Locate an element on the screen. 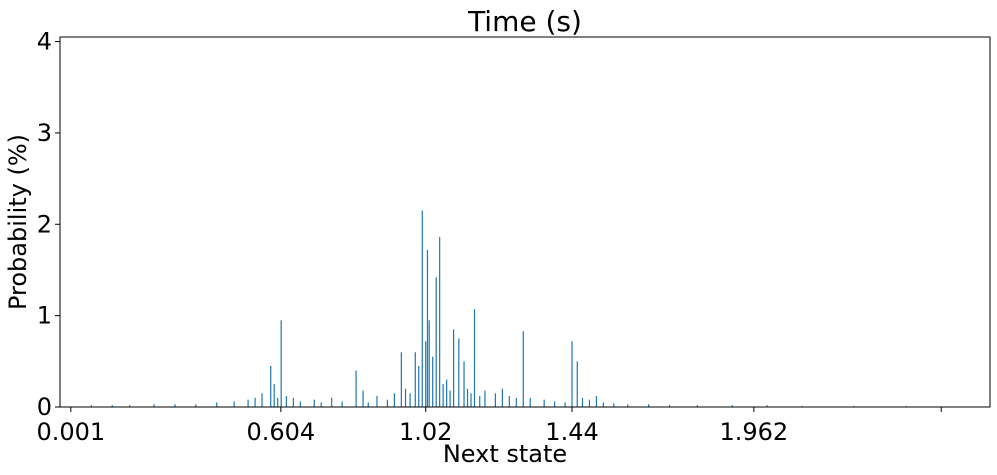 The height and width of the screenshot is (475, 997). x-tick-label: 0.604 is located at coordinates (280, 432).